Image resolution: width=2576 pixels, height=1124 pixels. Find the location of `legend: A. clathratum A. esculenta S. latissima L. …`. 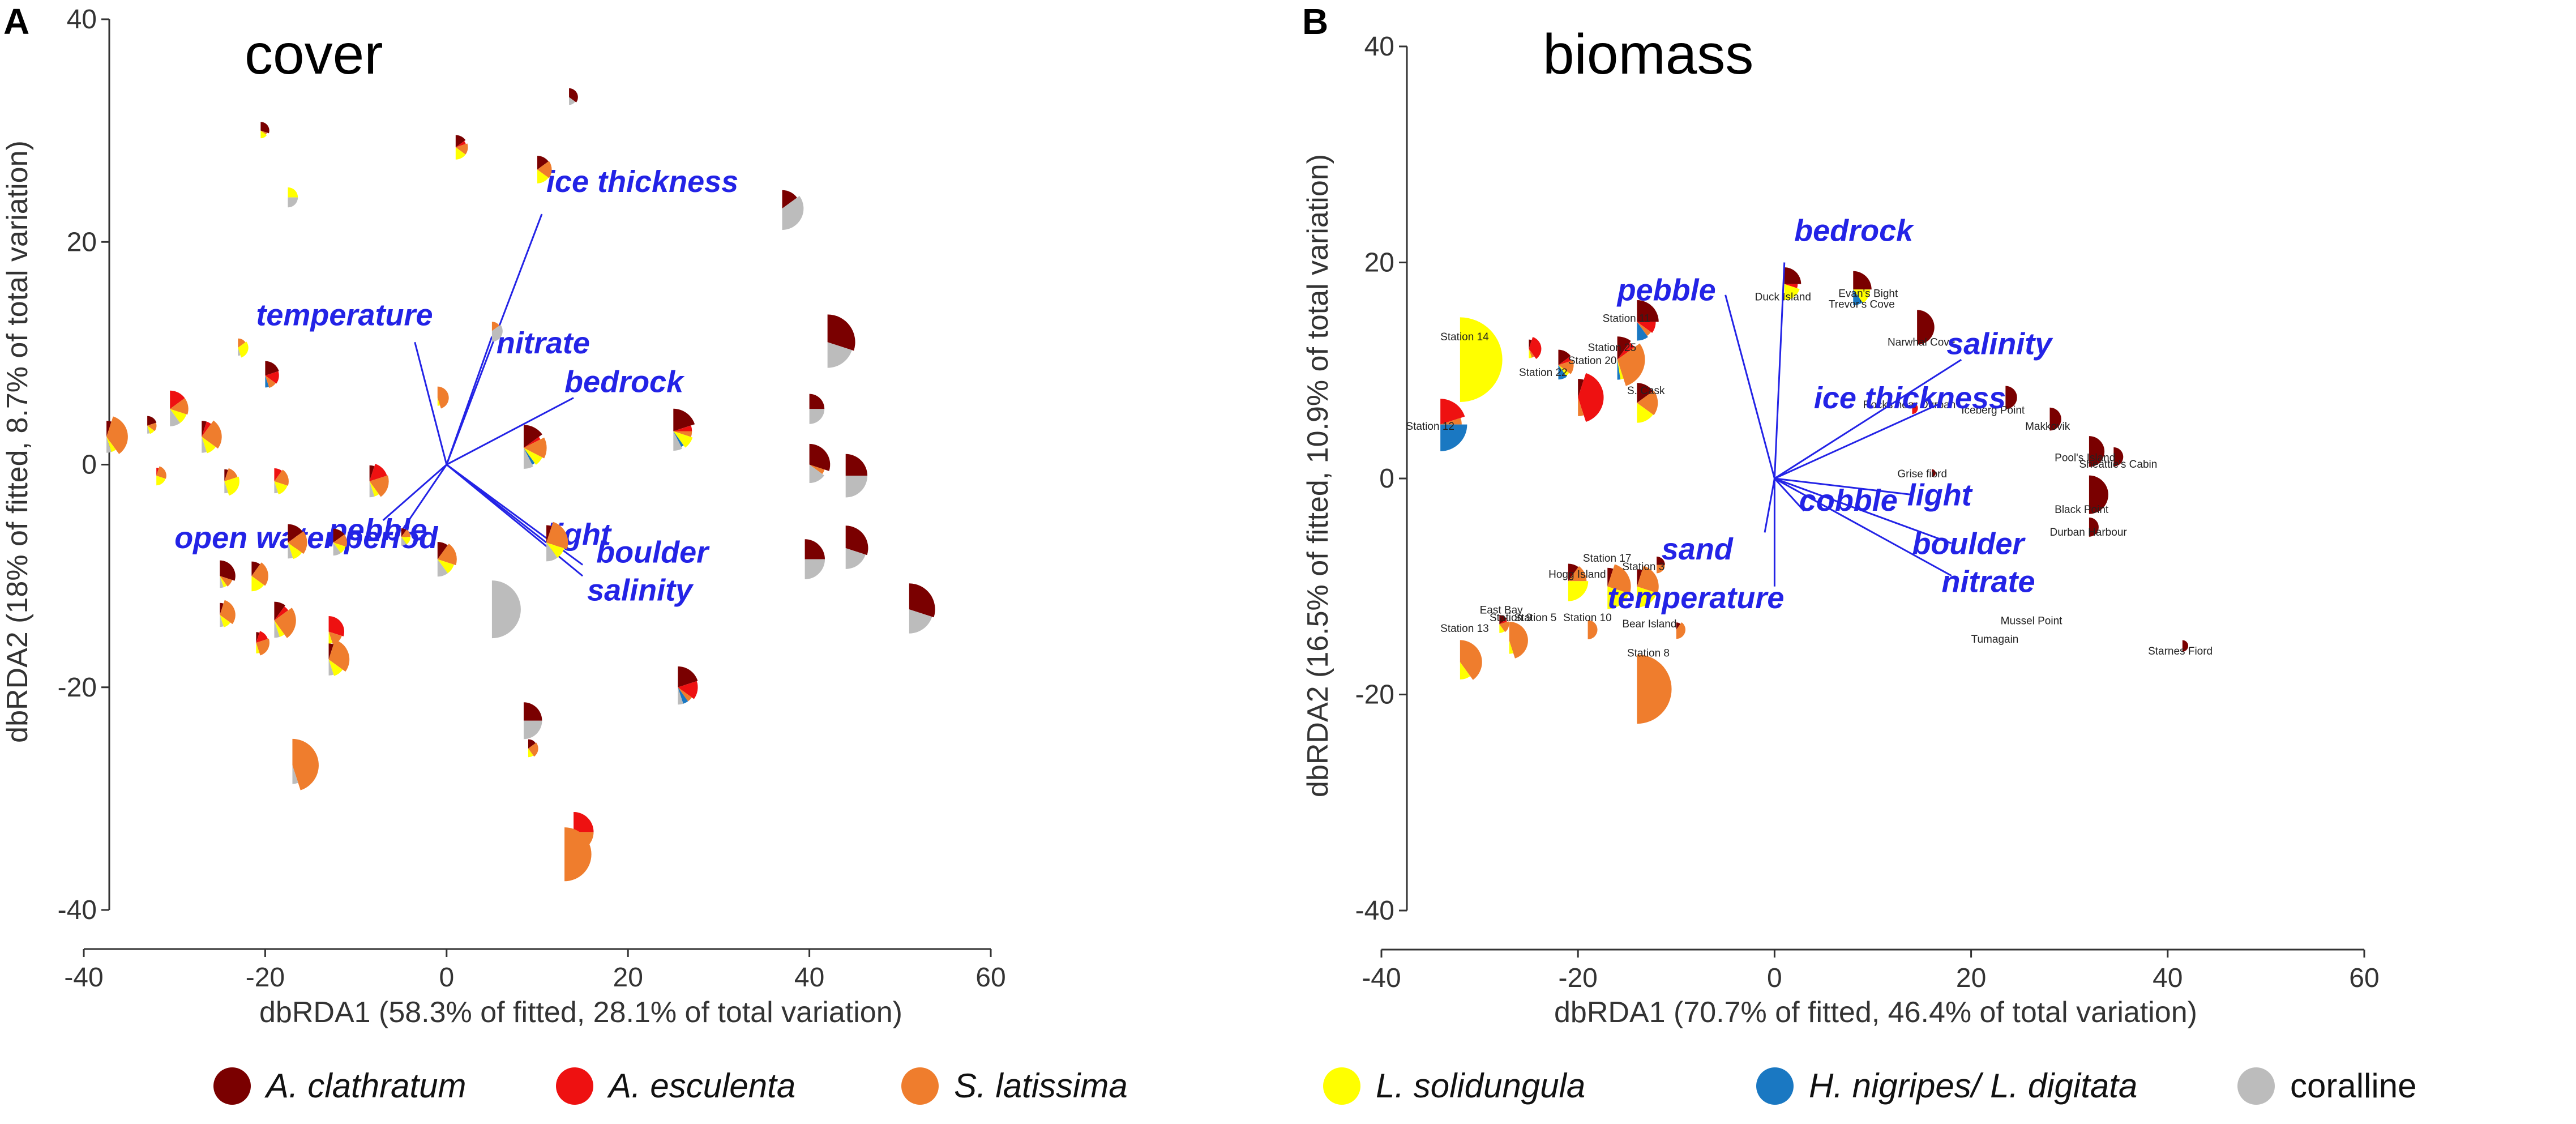

legend: A. clathratum A. esculenta S. latissima L. … is located at coordinates (1314, 1086).